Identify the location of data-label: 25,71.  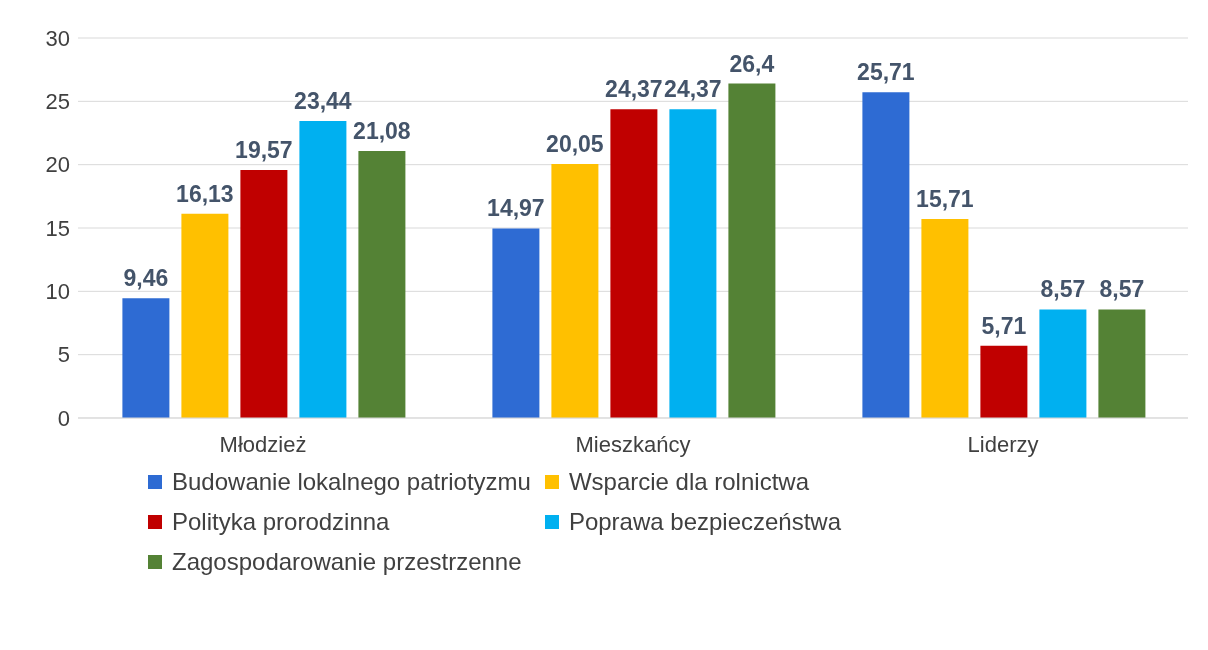
(886, 72).